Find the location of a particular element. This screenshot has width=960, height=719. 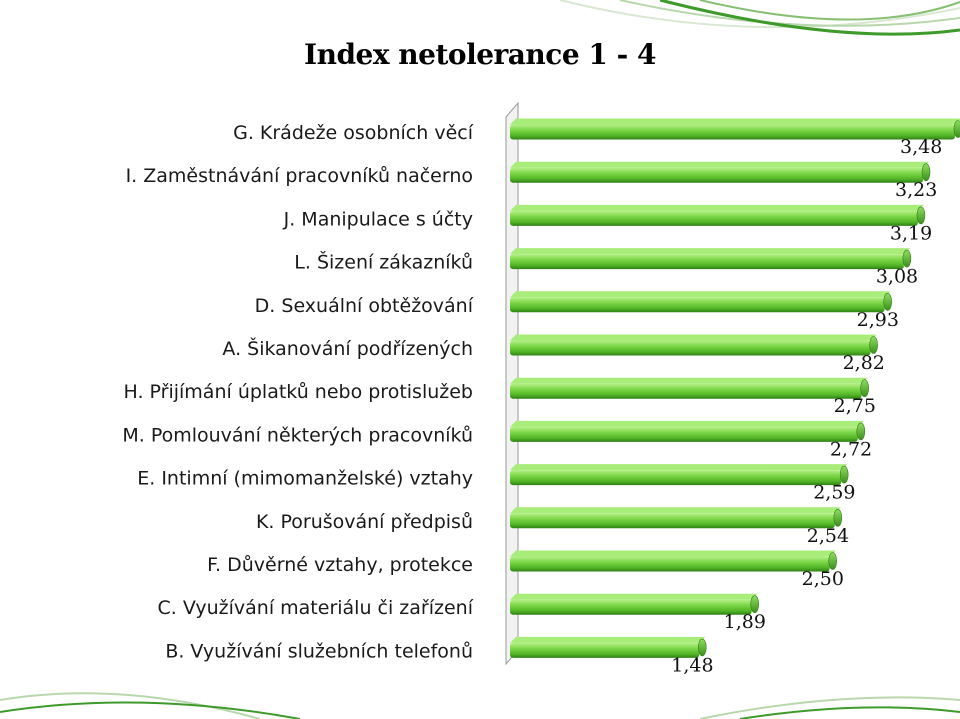

value-label: 2,75 is located at coordinates (855, 406).